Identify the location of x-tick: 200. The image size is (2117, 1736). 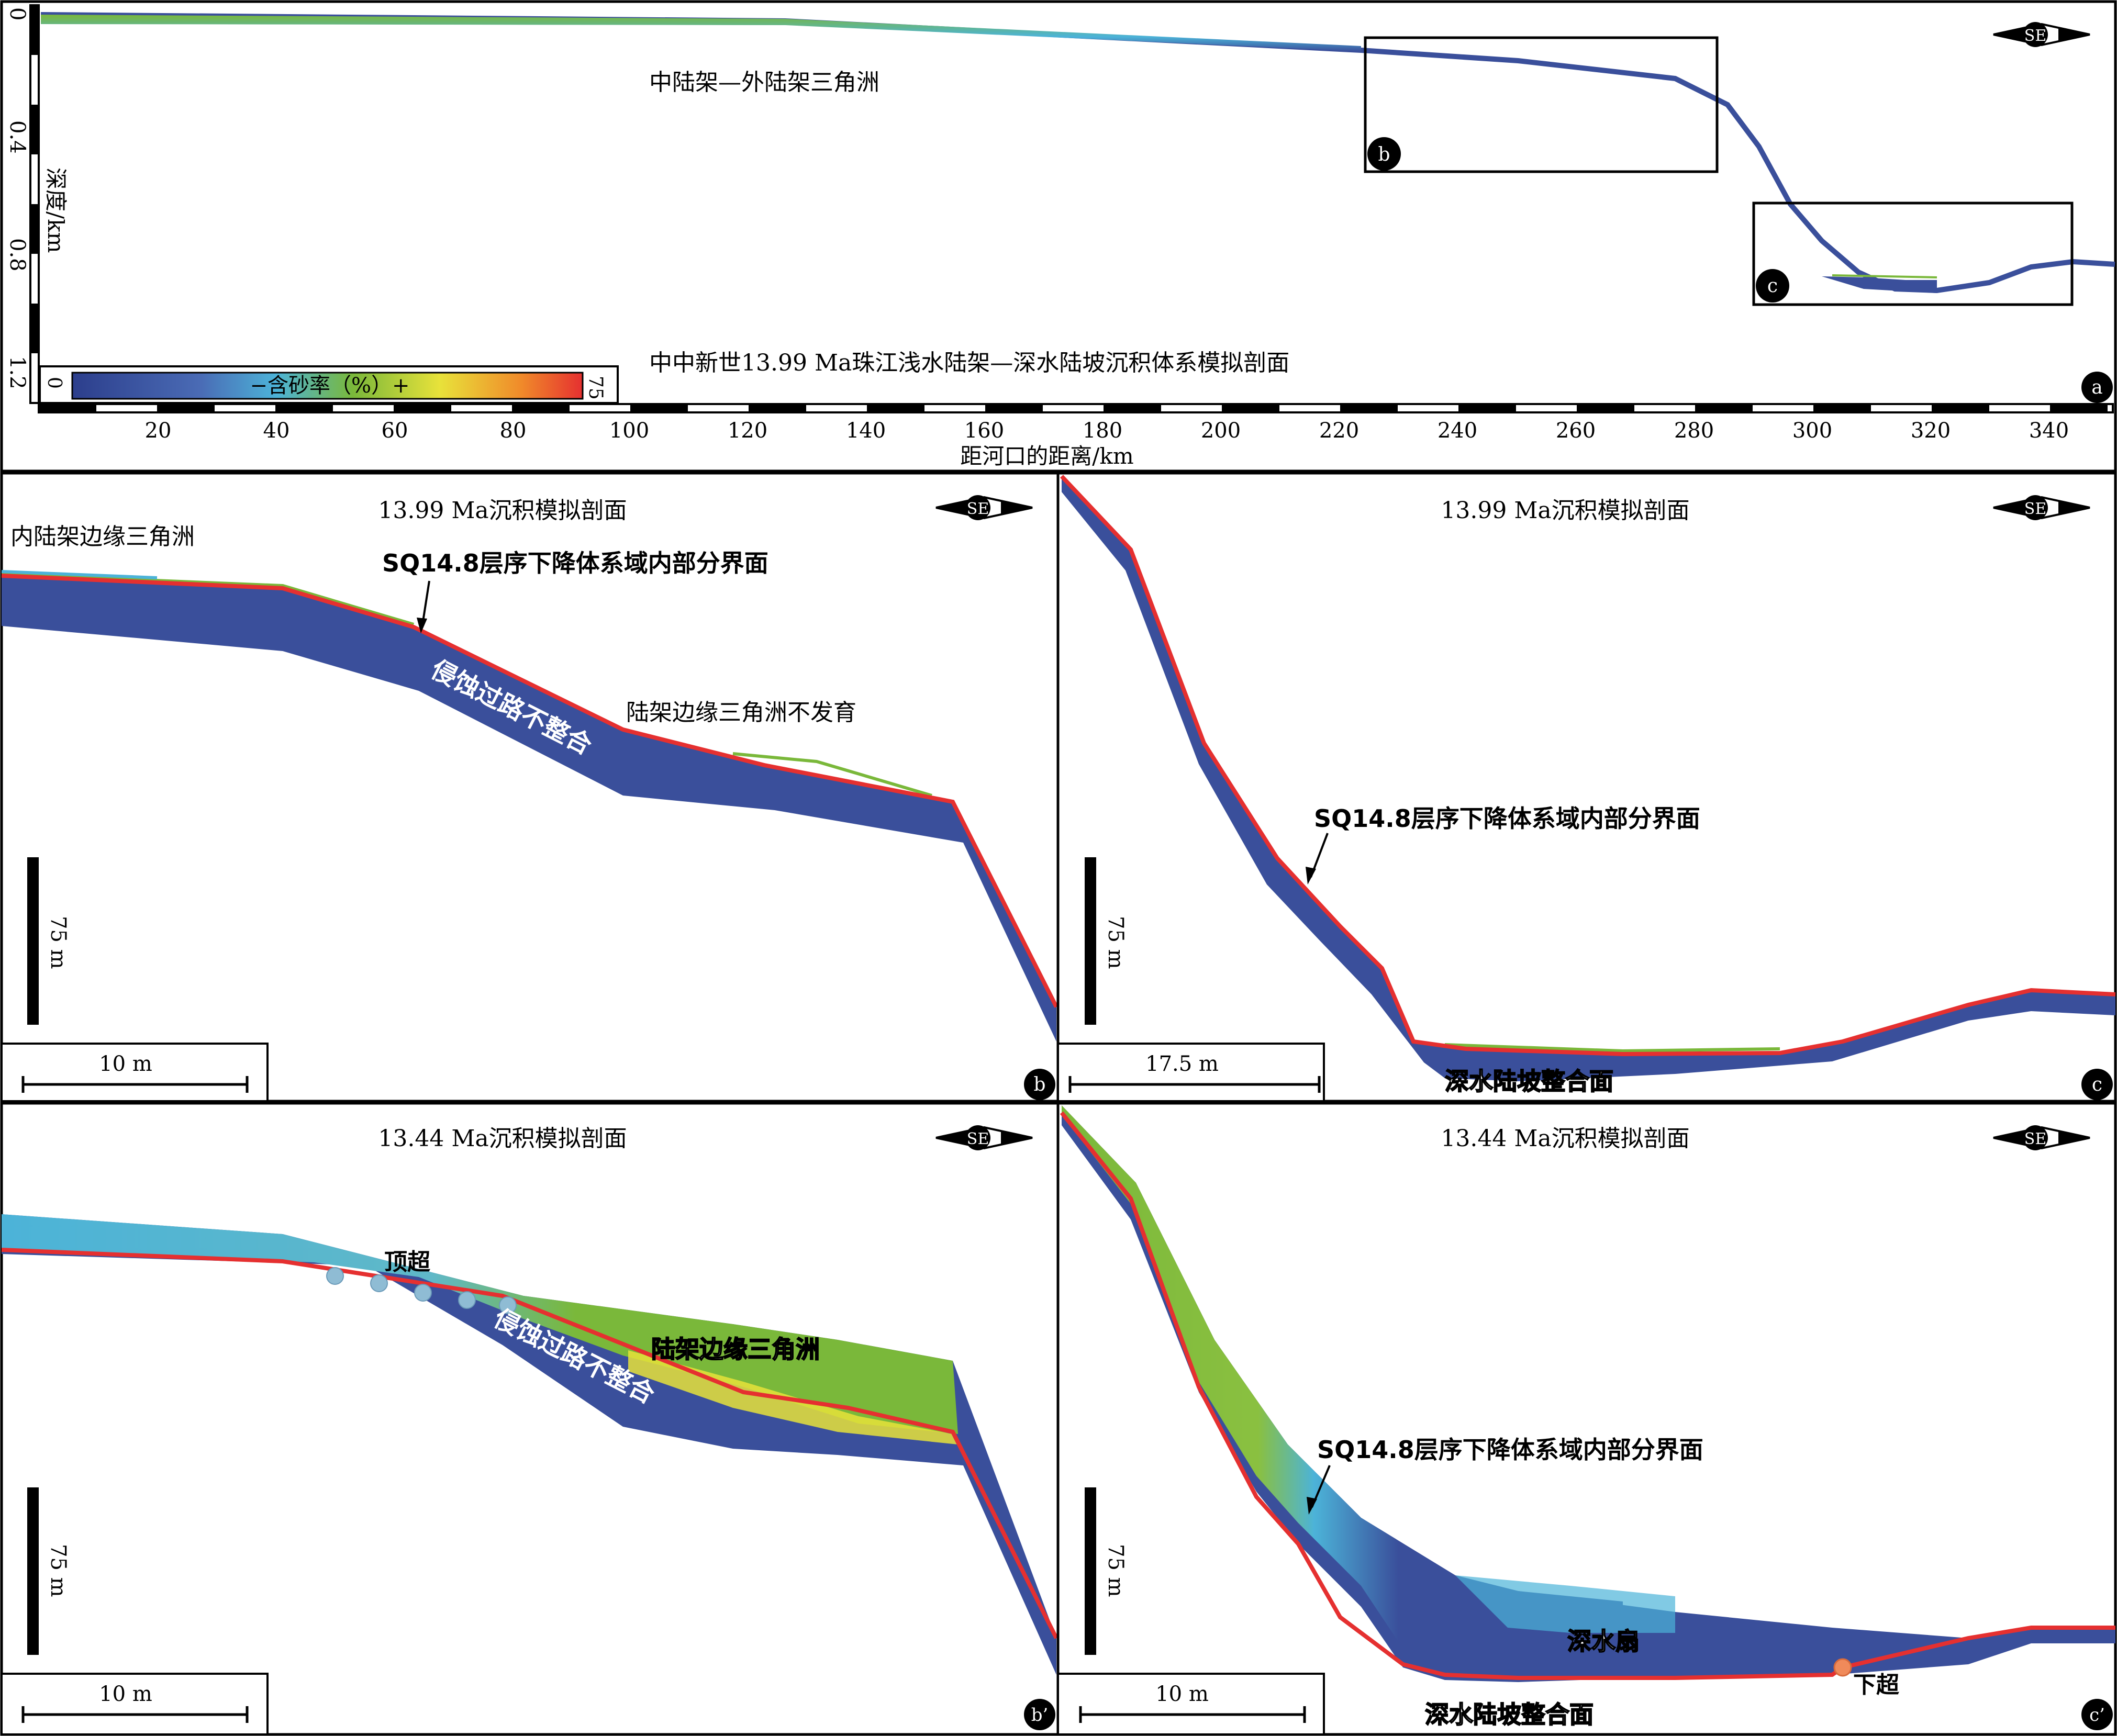
(1221, 431).